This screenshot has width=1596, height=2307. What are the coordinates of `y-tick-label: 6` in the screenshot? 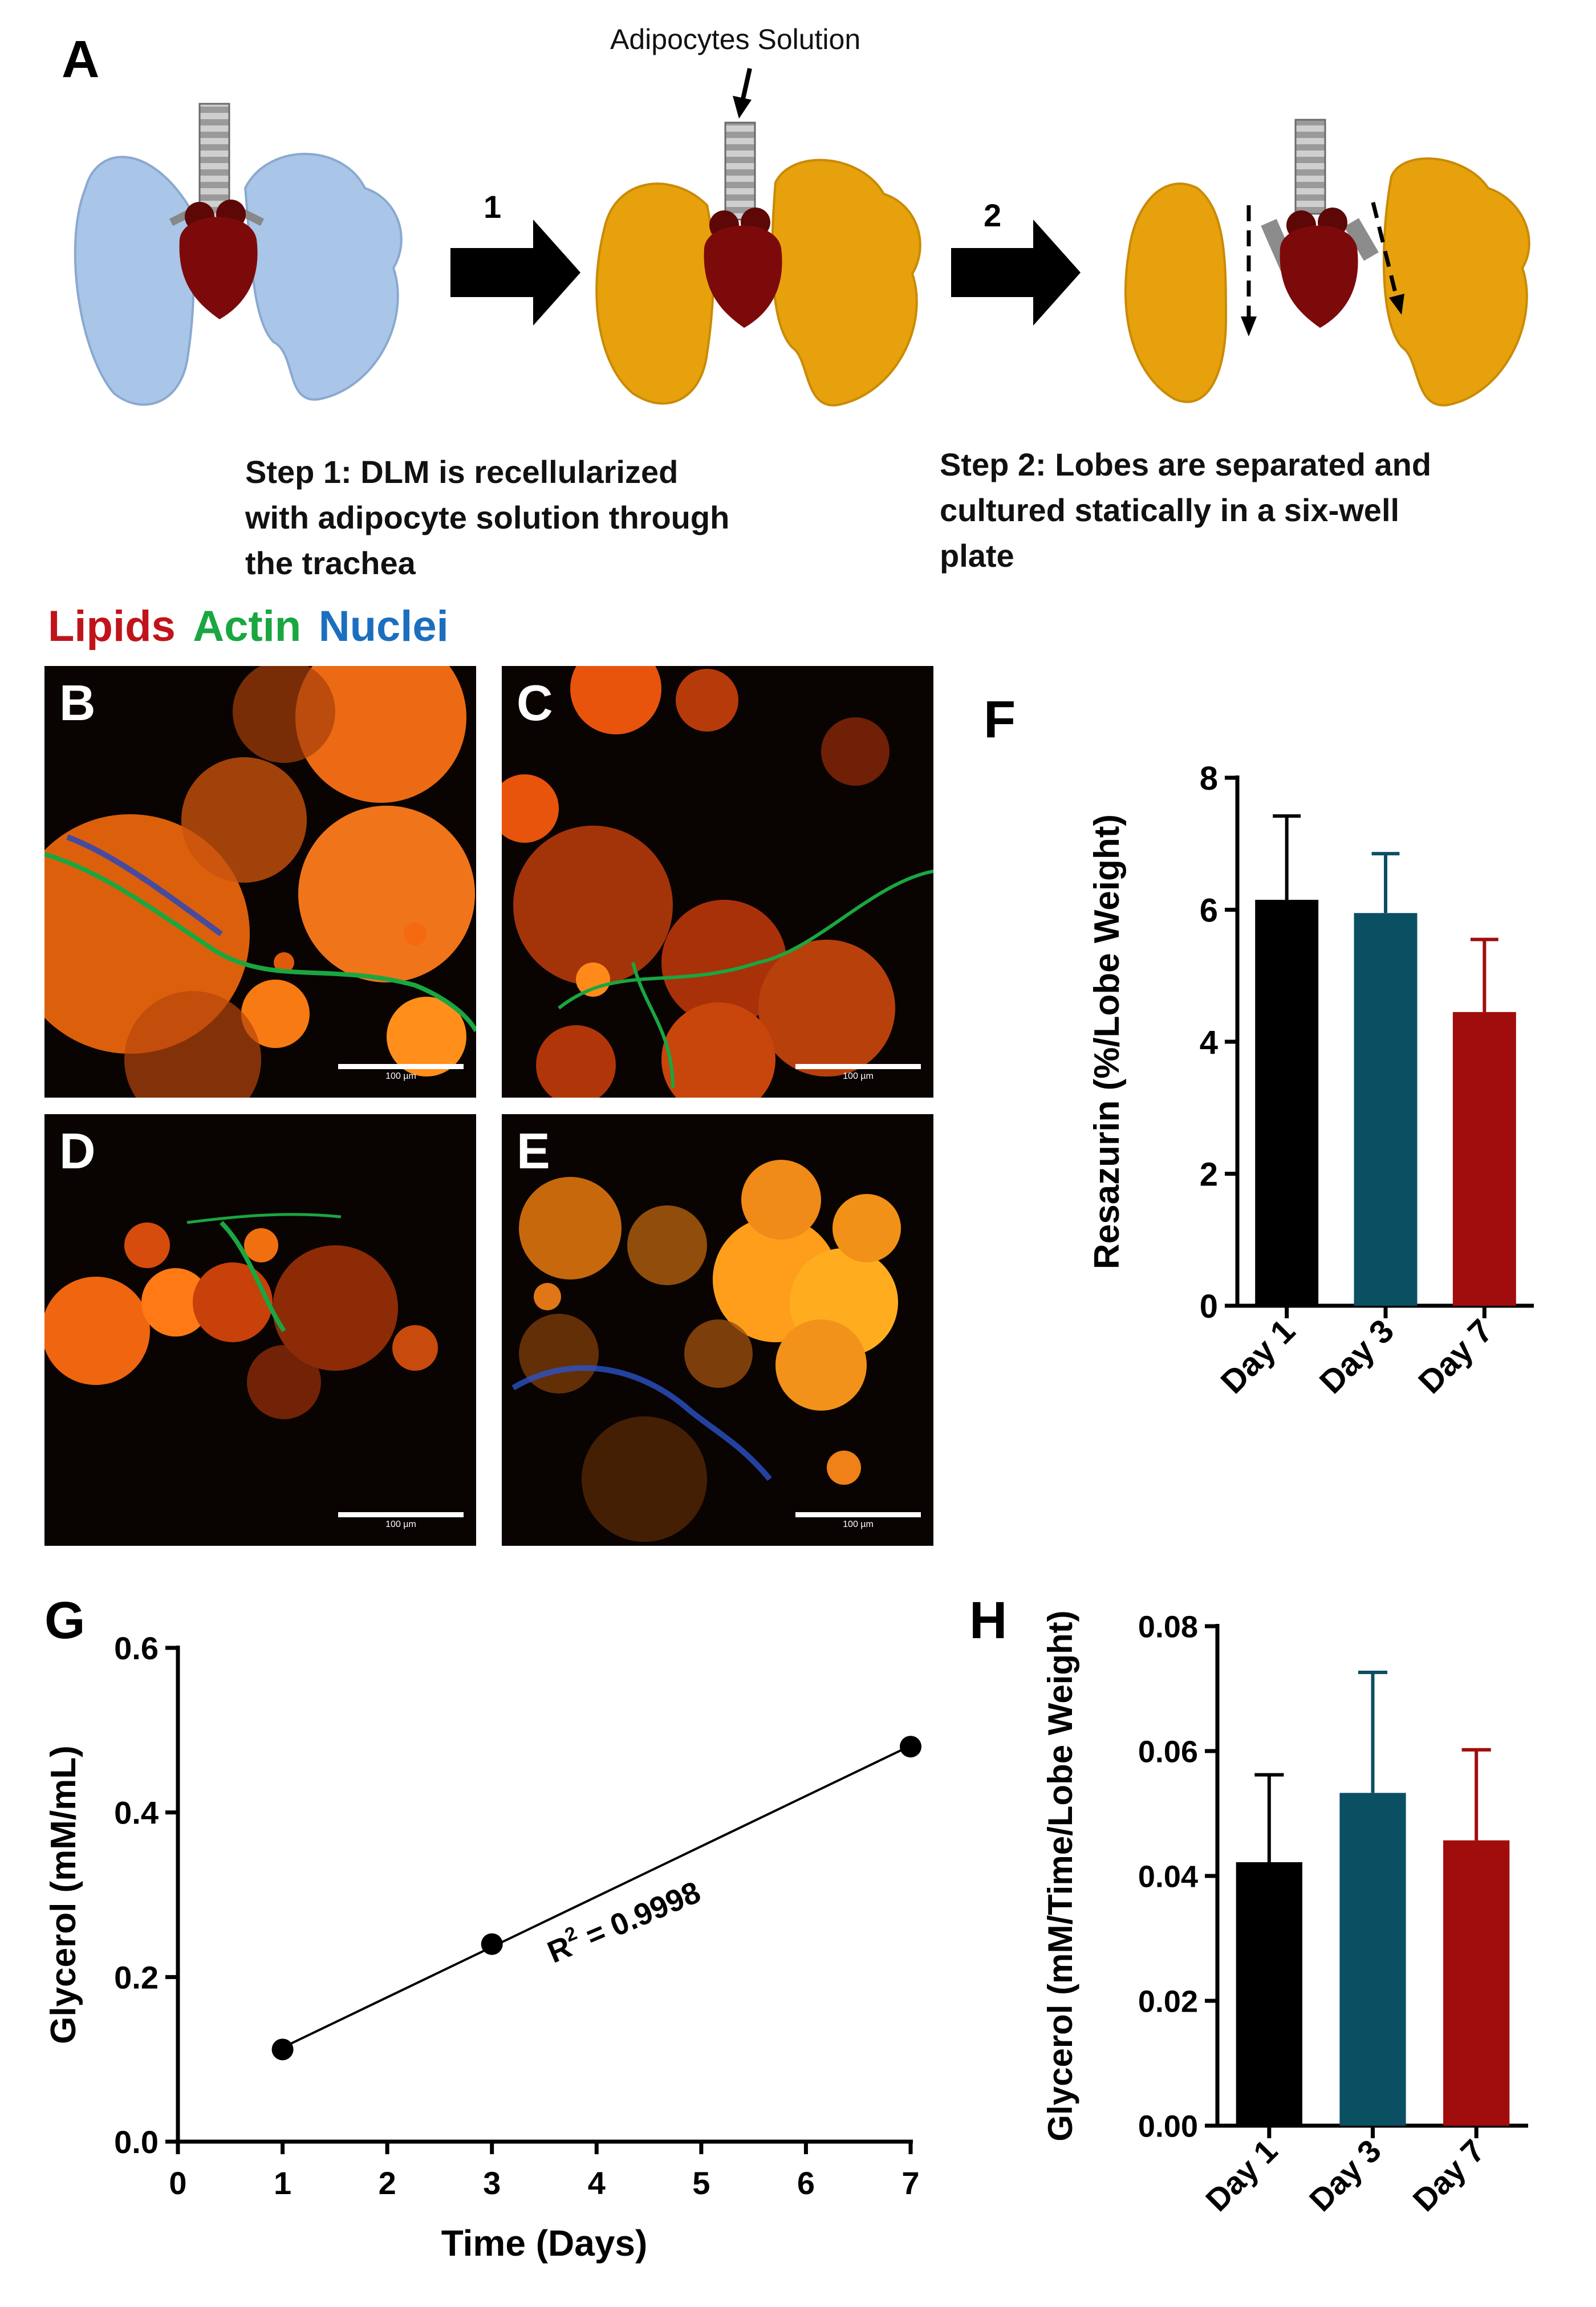 It's located at (1209, 910).